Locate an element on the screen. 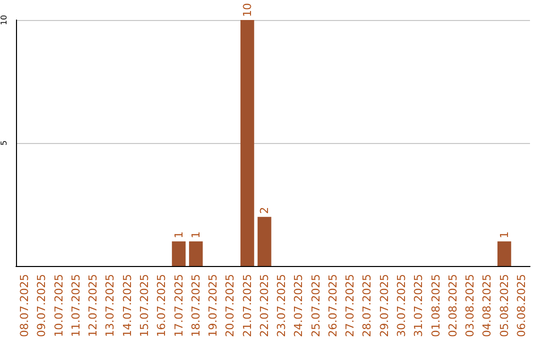 This screenshot has height=340, width=540. x-tick-label: 25.07.2025 is located at coordinates (315, 306).